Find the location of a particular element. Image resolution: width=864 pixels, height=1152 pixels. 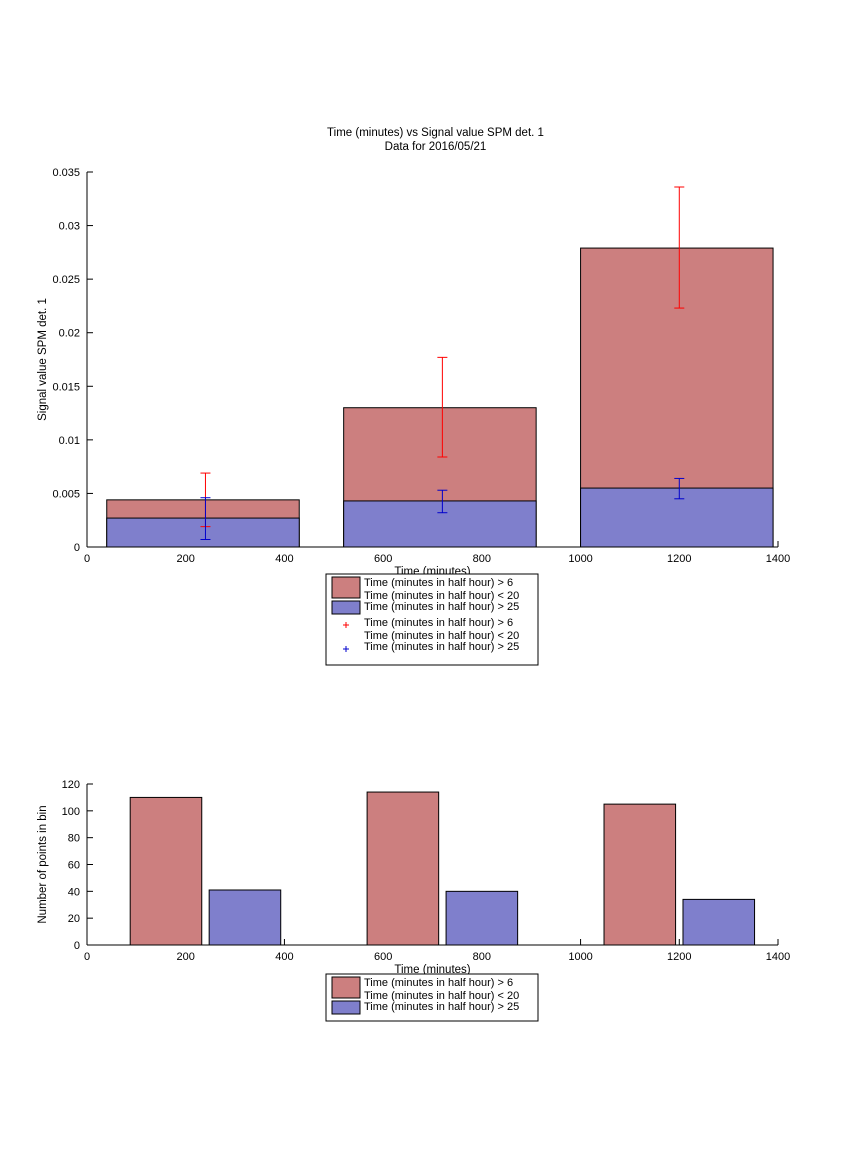

y-axis-label: Number of points in bin is located at coordinates (43, 864).